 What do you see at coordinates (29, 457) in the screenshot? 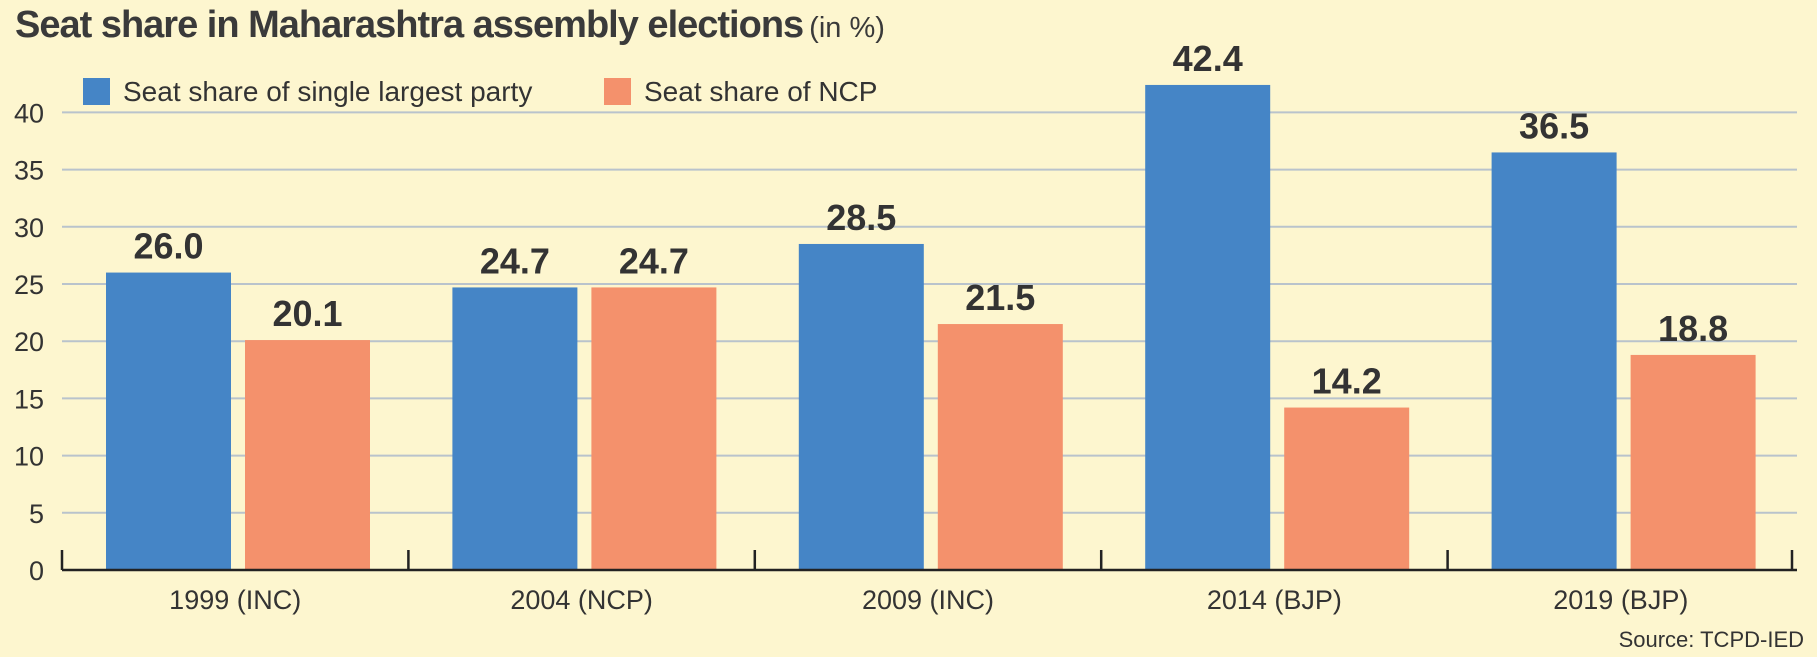
I see `y-tick-label: 10` at bounding box center [29, 457].